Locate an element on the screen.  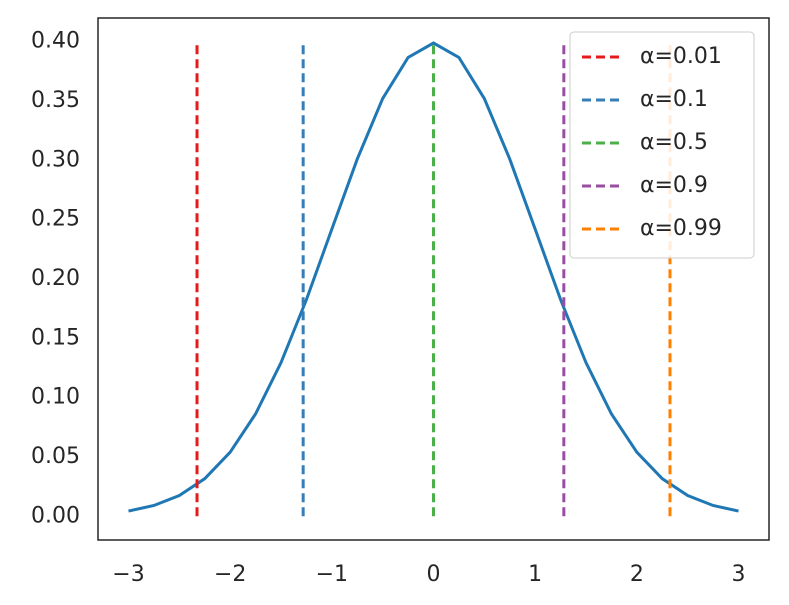
x-tick-label: 0 is located at coordinates (434, 574).